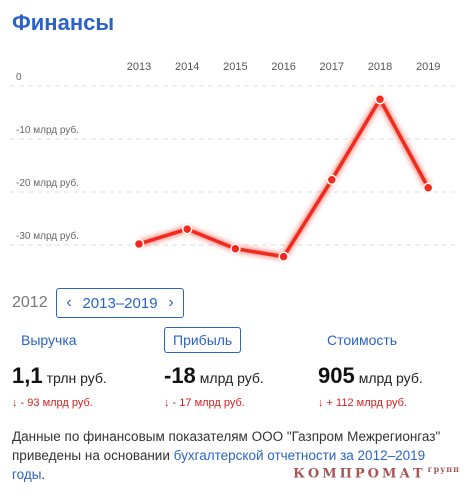 This screenshot has width=468, height=495. What do you see at coordinates (27, 375) in the screenshot?
I see `revenue-value: 1,1` at bounding box center [27, 375].